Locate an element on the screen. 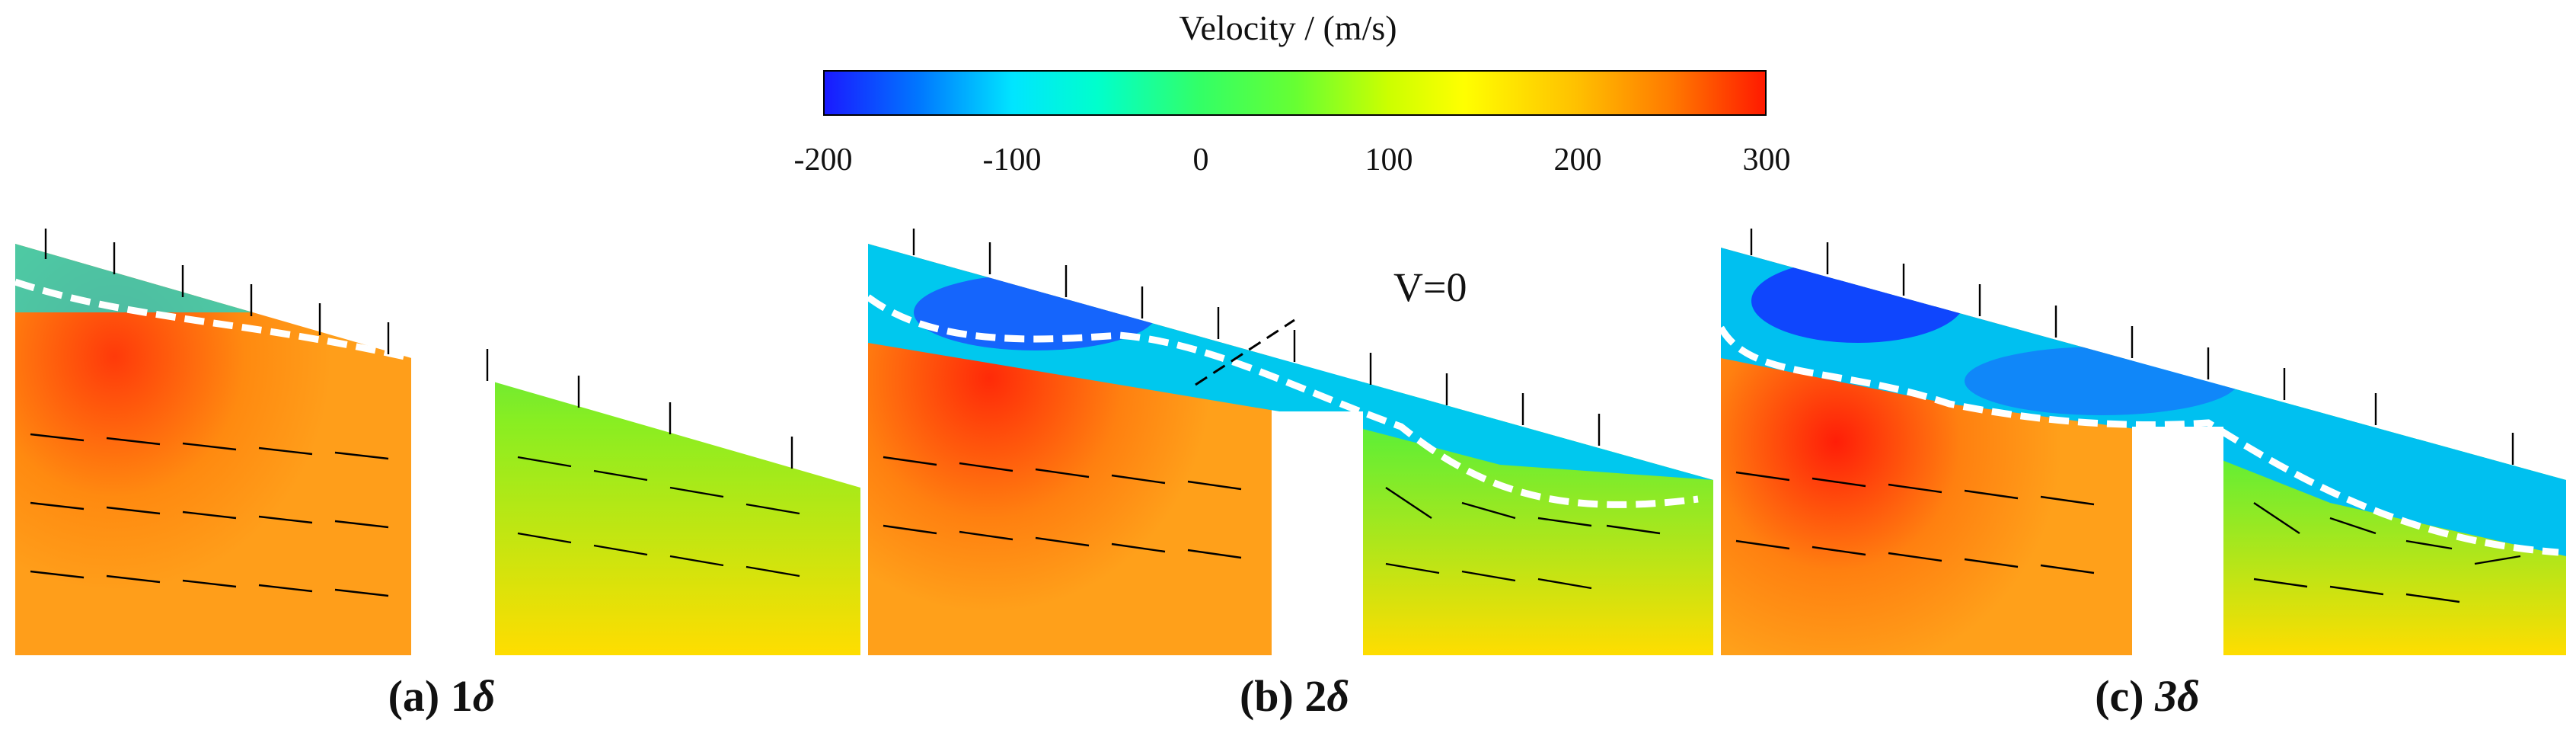 The image size is (2576, 736). panel-a-caption: (a) 1δ is located at coordinates (442, 696).